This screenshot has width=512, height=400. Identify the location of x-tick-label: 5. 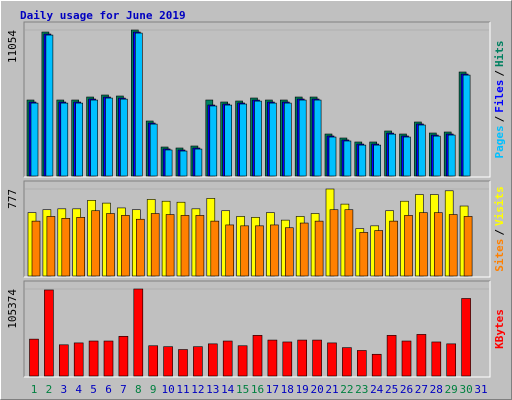
(93, 389).